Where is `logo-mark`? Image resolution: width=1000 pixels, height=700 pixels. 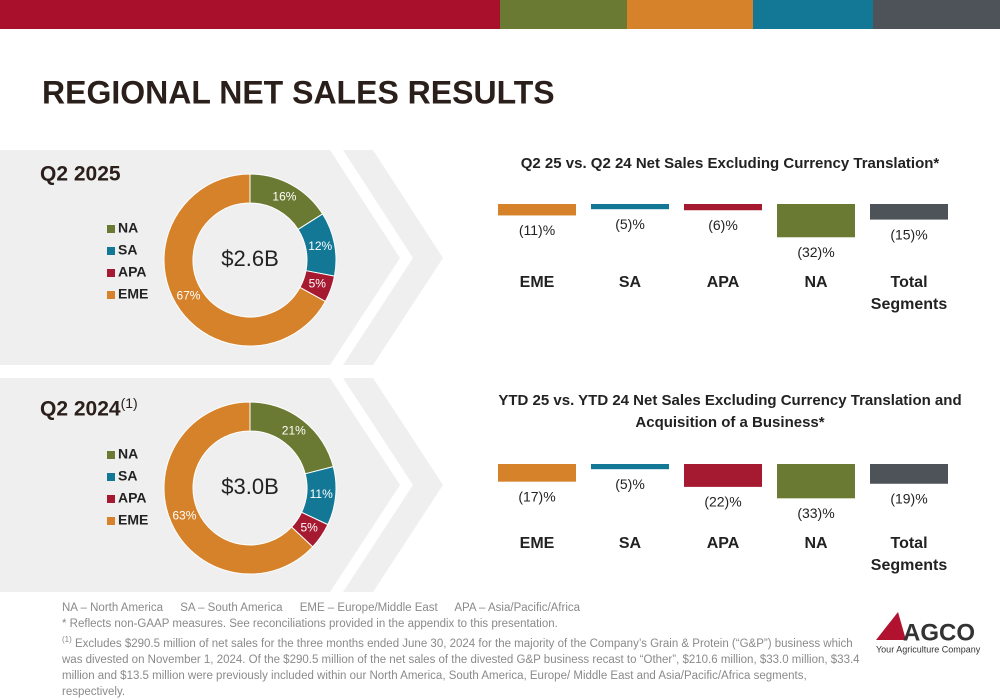
logo-mark is located at coordinates (891, 626).